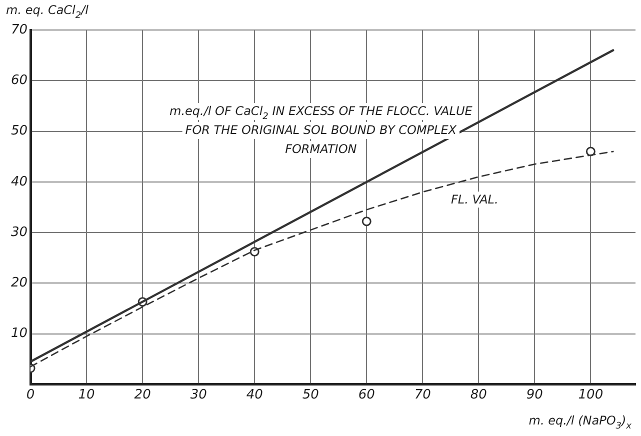 The height and width of the screenshot is (436, 641). I want to click on x-tick-label: 40, so click(254, 395).